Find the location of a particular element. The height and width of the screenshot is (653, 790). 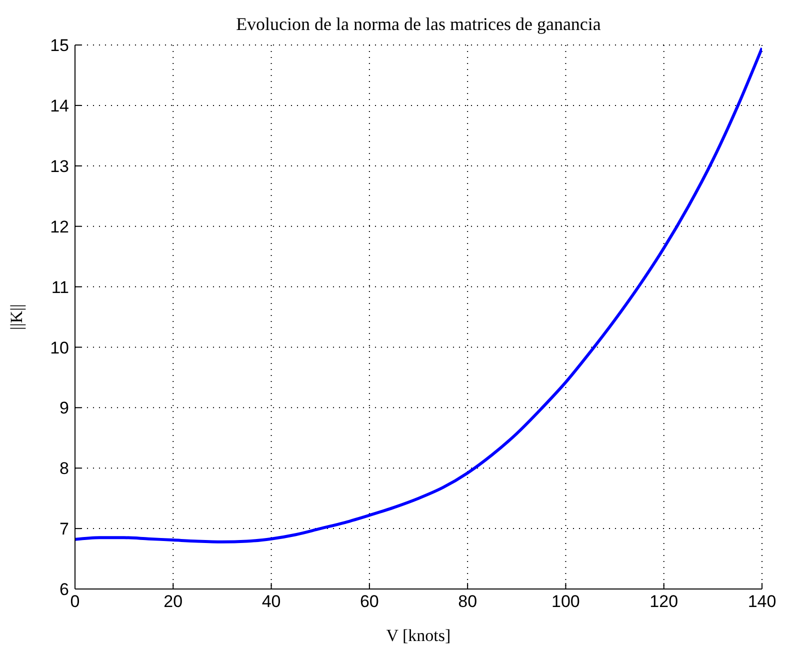

x-tick-label: 20 is located at coordinates (173, 602).